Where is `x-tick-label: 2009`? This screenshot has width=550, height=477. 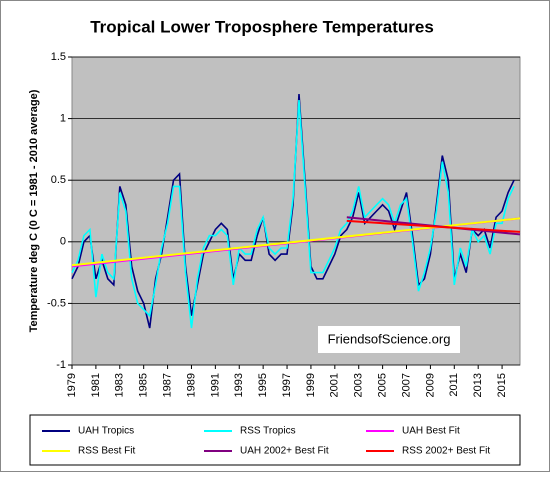 x-tick-label: 2009 is located at coordinates (430, 385).